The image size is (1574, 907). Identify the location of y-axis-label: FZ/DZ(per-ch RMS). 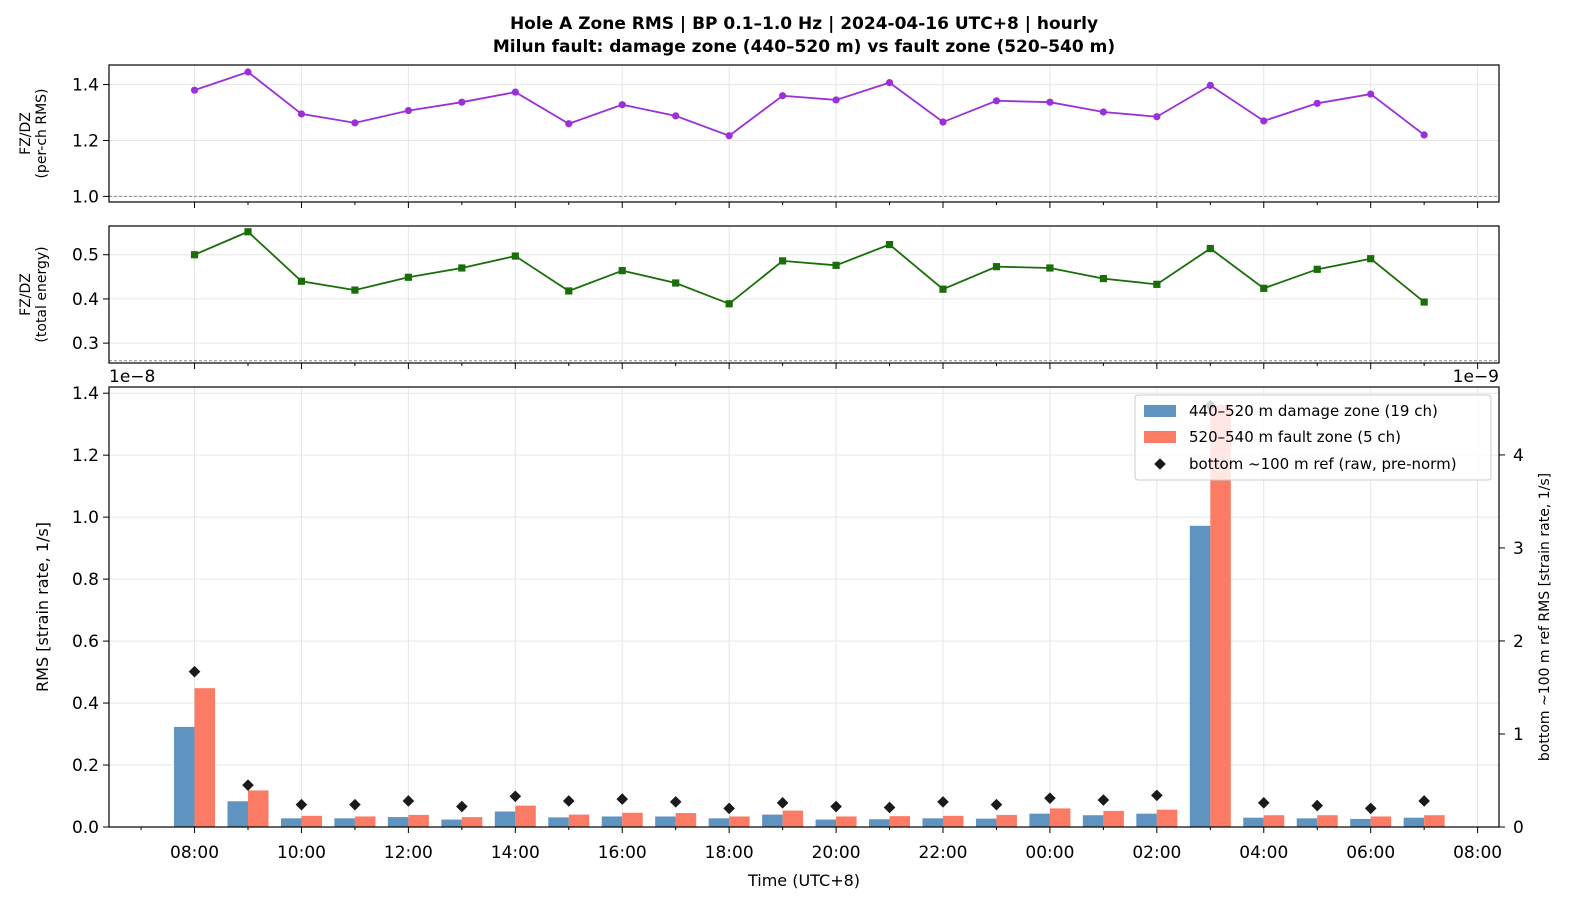
(34, 133).